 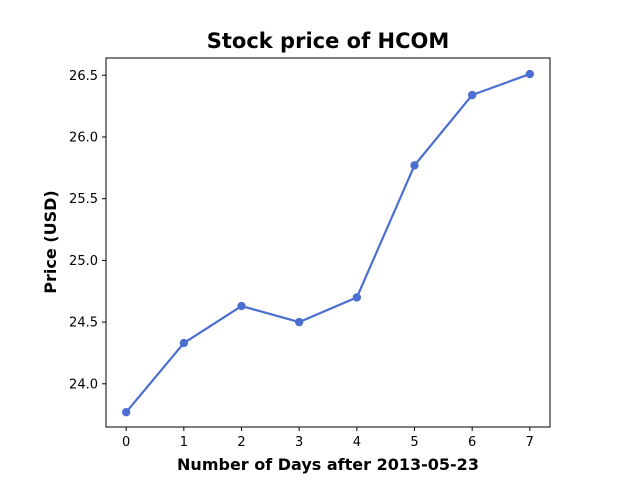 I want to click on y-tick-label: 26.5, so click(x=83, y=76).